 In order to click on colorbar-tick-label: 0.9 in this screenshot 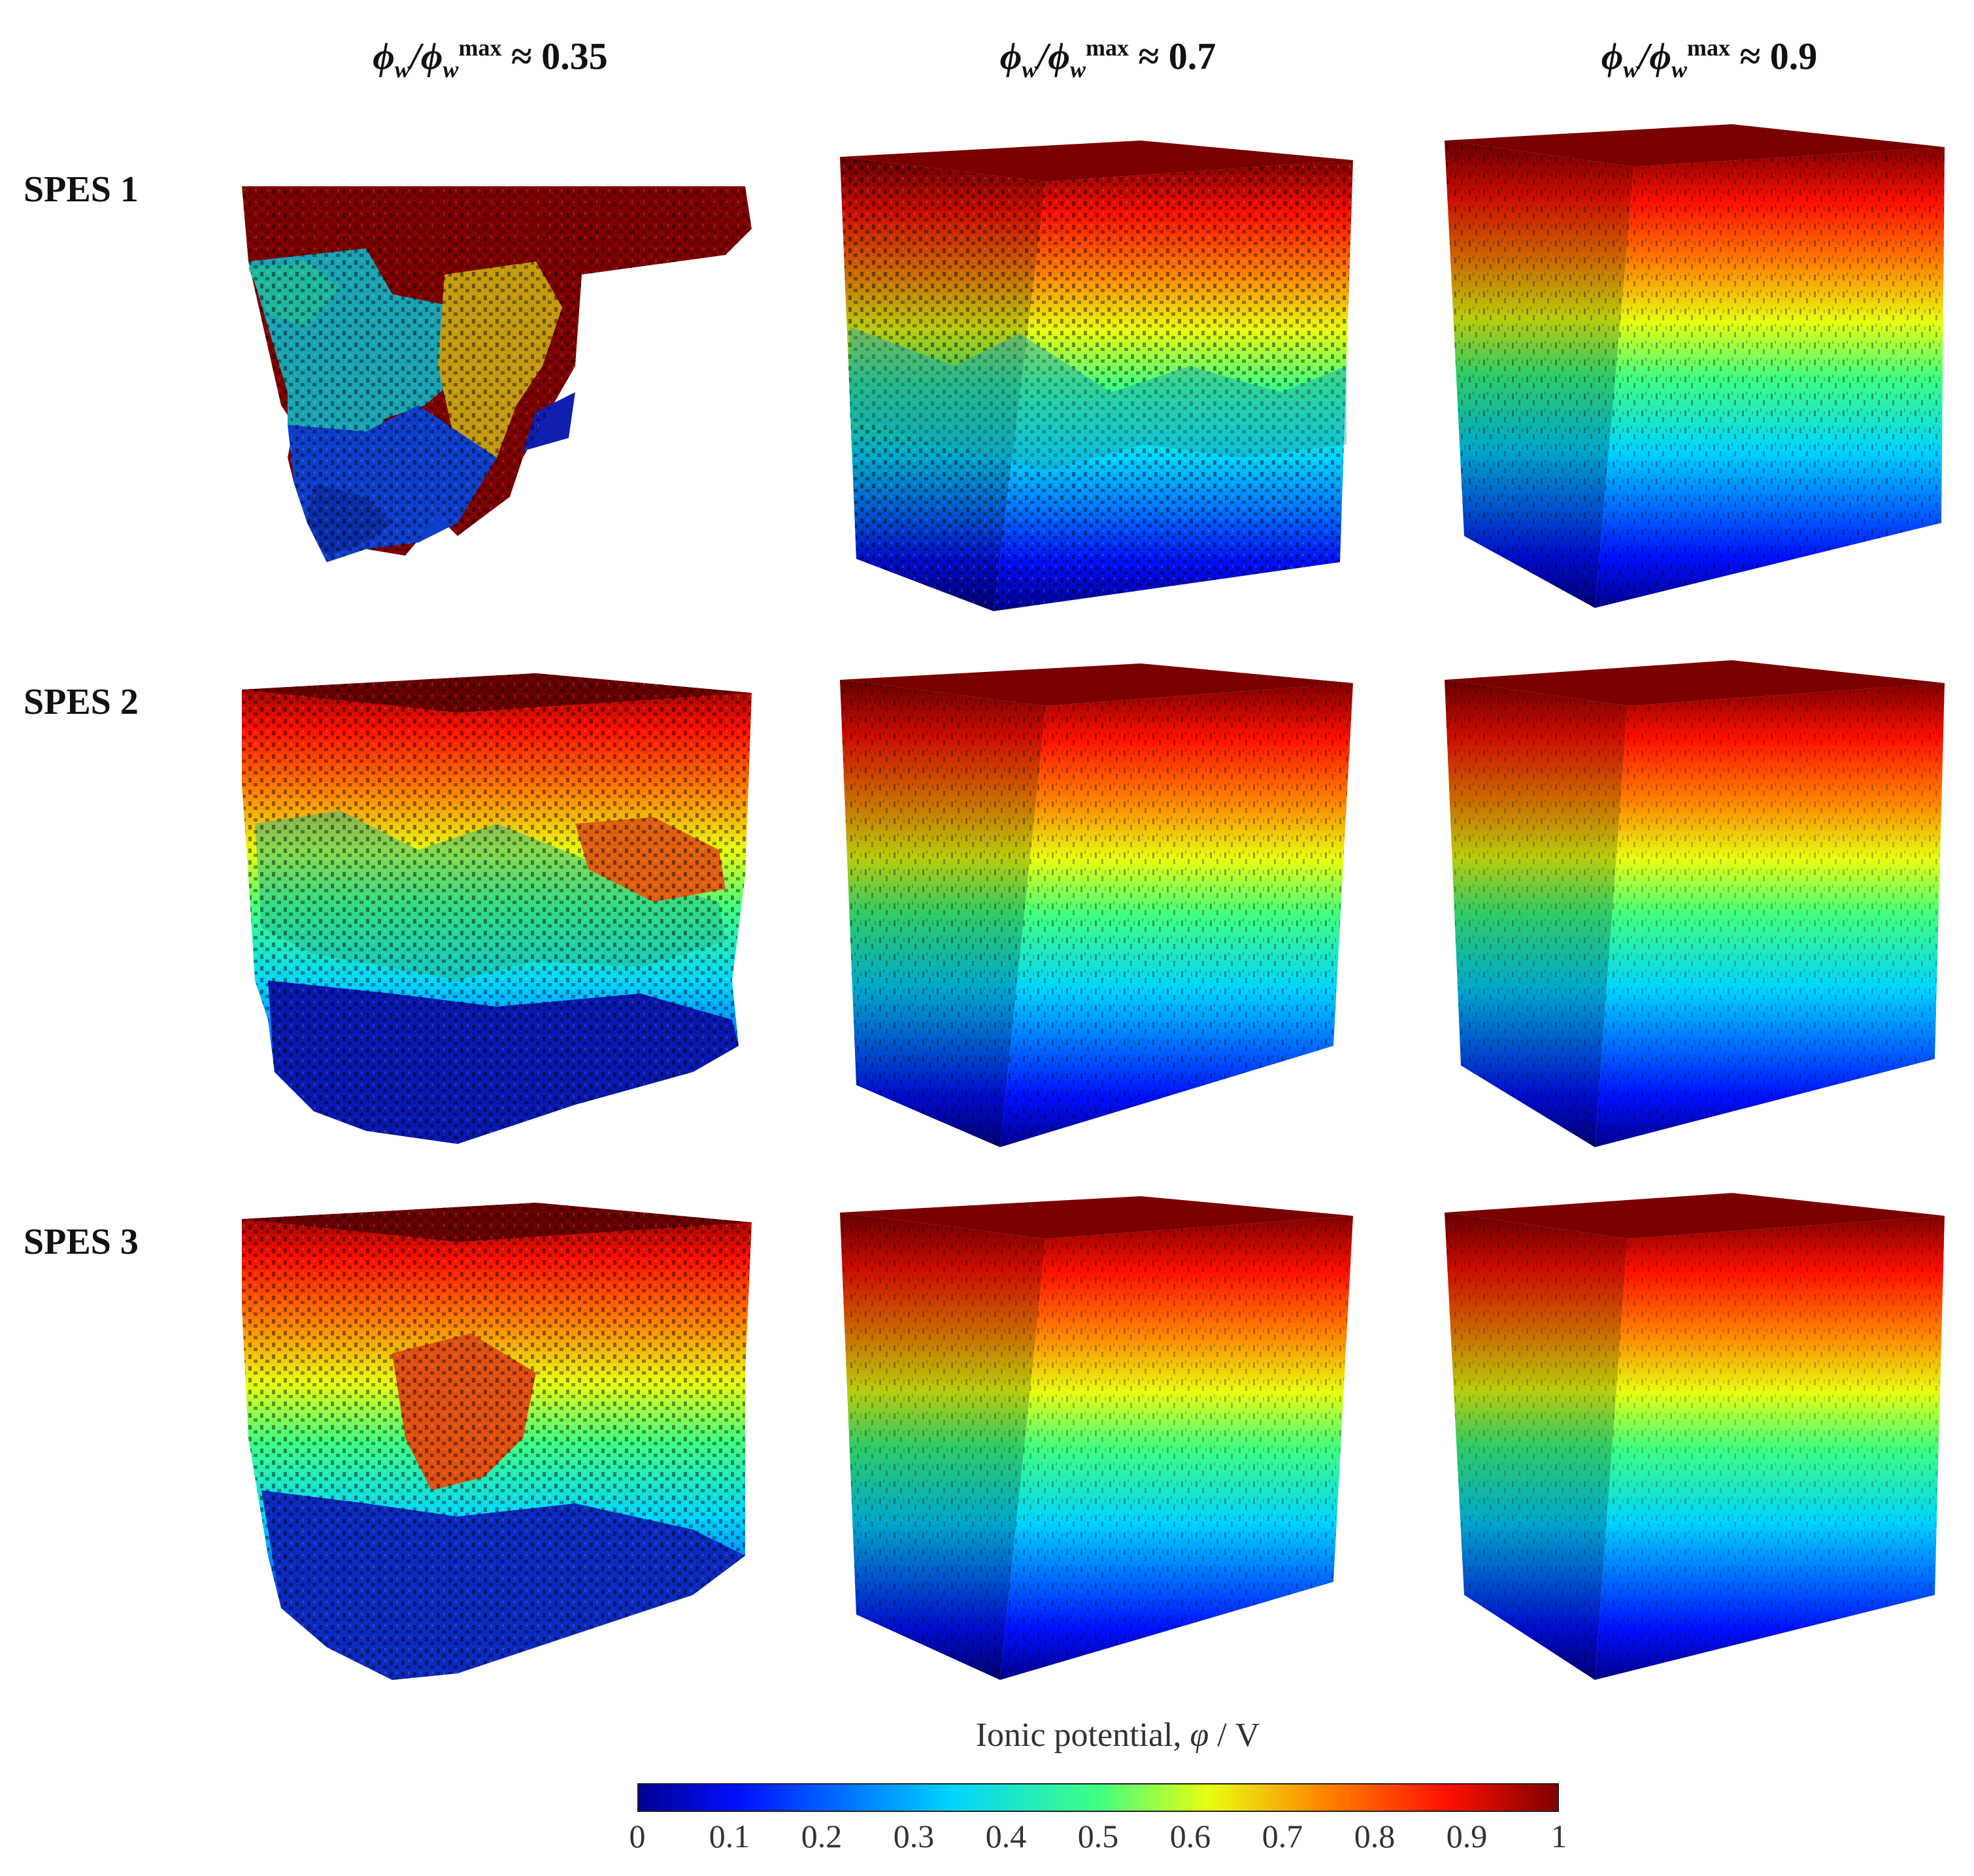, I will do `click(1467, 1836)`.